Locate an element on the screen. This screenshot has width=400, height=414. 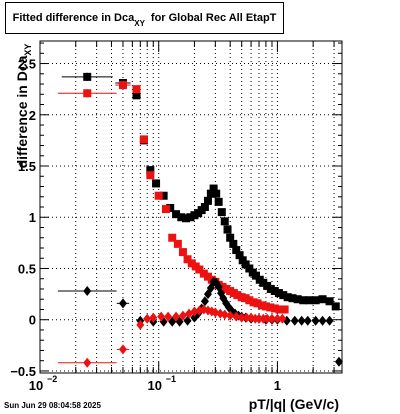
chart-title-subscript: XY is located at coordinates (139, 23).